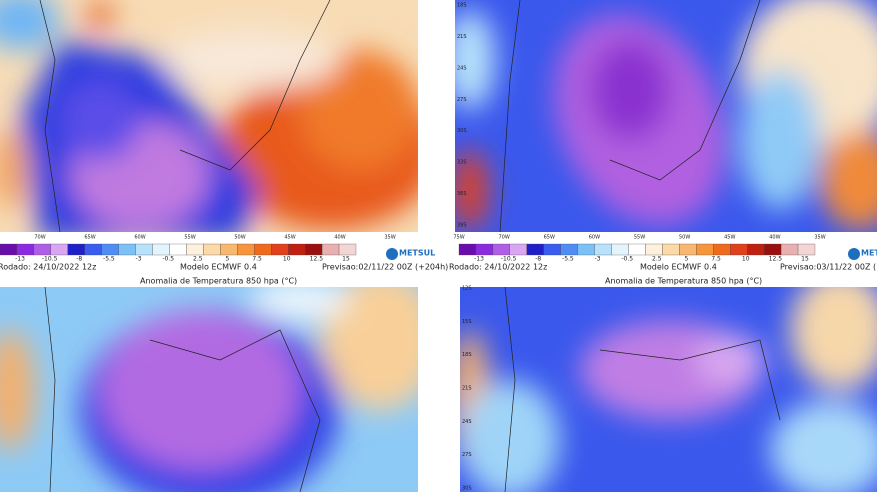 The height and width of the screenshot is (492, 877). I want to click on lon-label: 75W, so click(458, 238).